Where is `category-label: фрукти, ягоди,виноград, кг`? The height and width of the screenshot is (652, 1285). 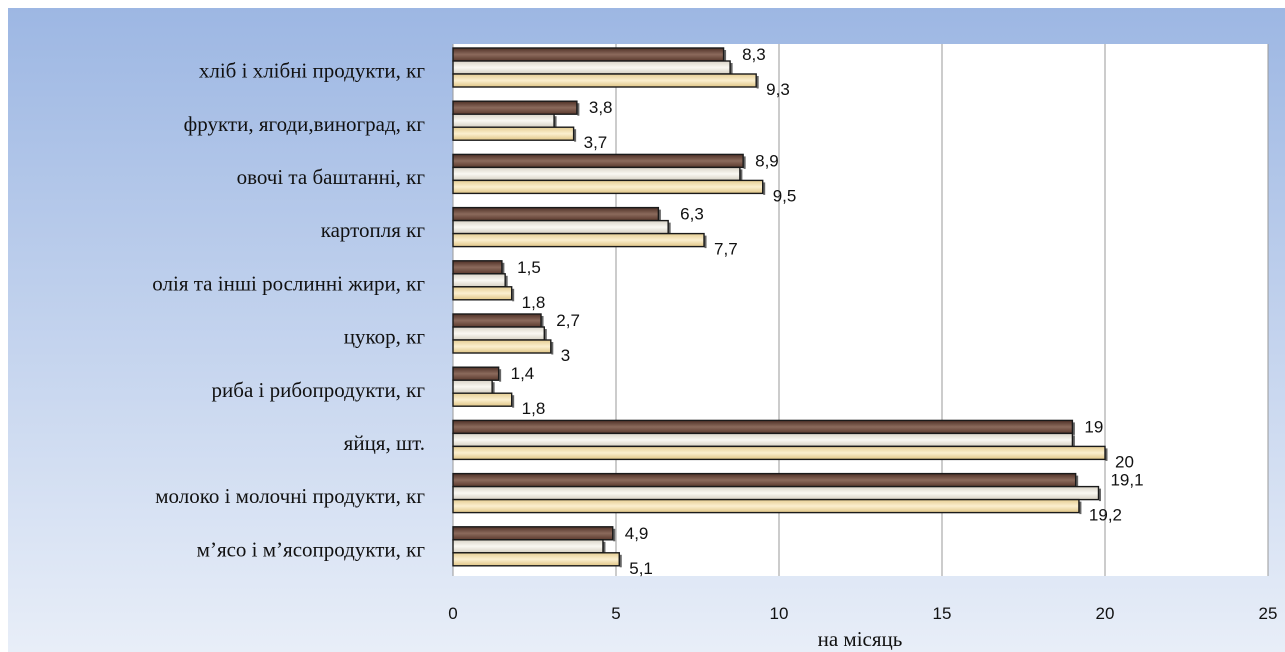
category-label: фрукти, ягоди,виноград, кг is located at coordinates (305, 124).